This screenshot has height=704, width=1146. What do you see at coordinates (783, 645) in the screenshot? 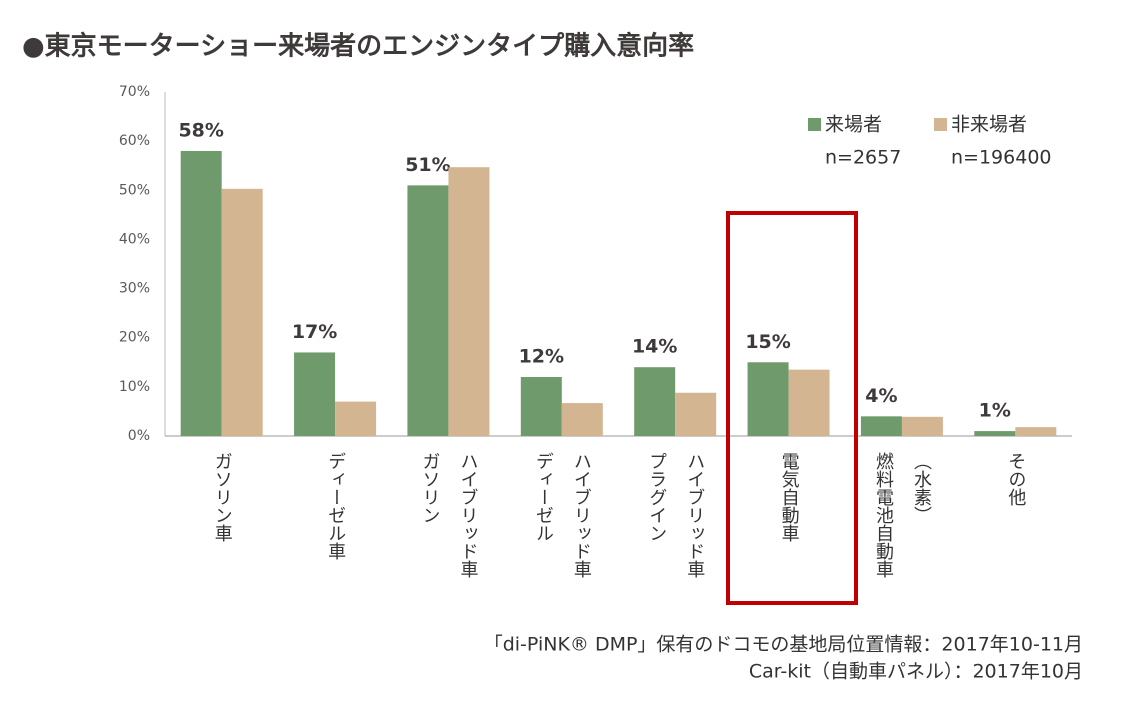
I see `footnote: 「di-PiNK® DMP」保有のドコモの基地局位置情報：2017年10-11月` at bounding box center [783, 645].